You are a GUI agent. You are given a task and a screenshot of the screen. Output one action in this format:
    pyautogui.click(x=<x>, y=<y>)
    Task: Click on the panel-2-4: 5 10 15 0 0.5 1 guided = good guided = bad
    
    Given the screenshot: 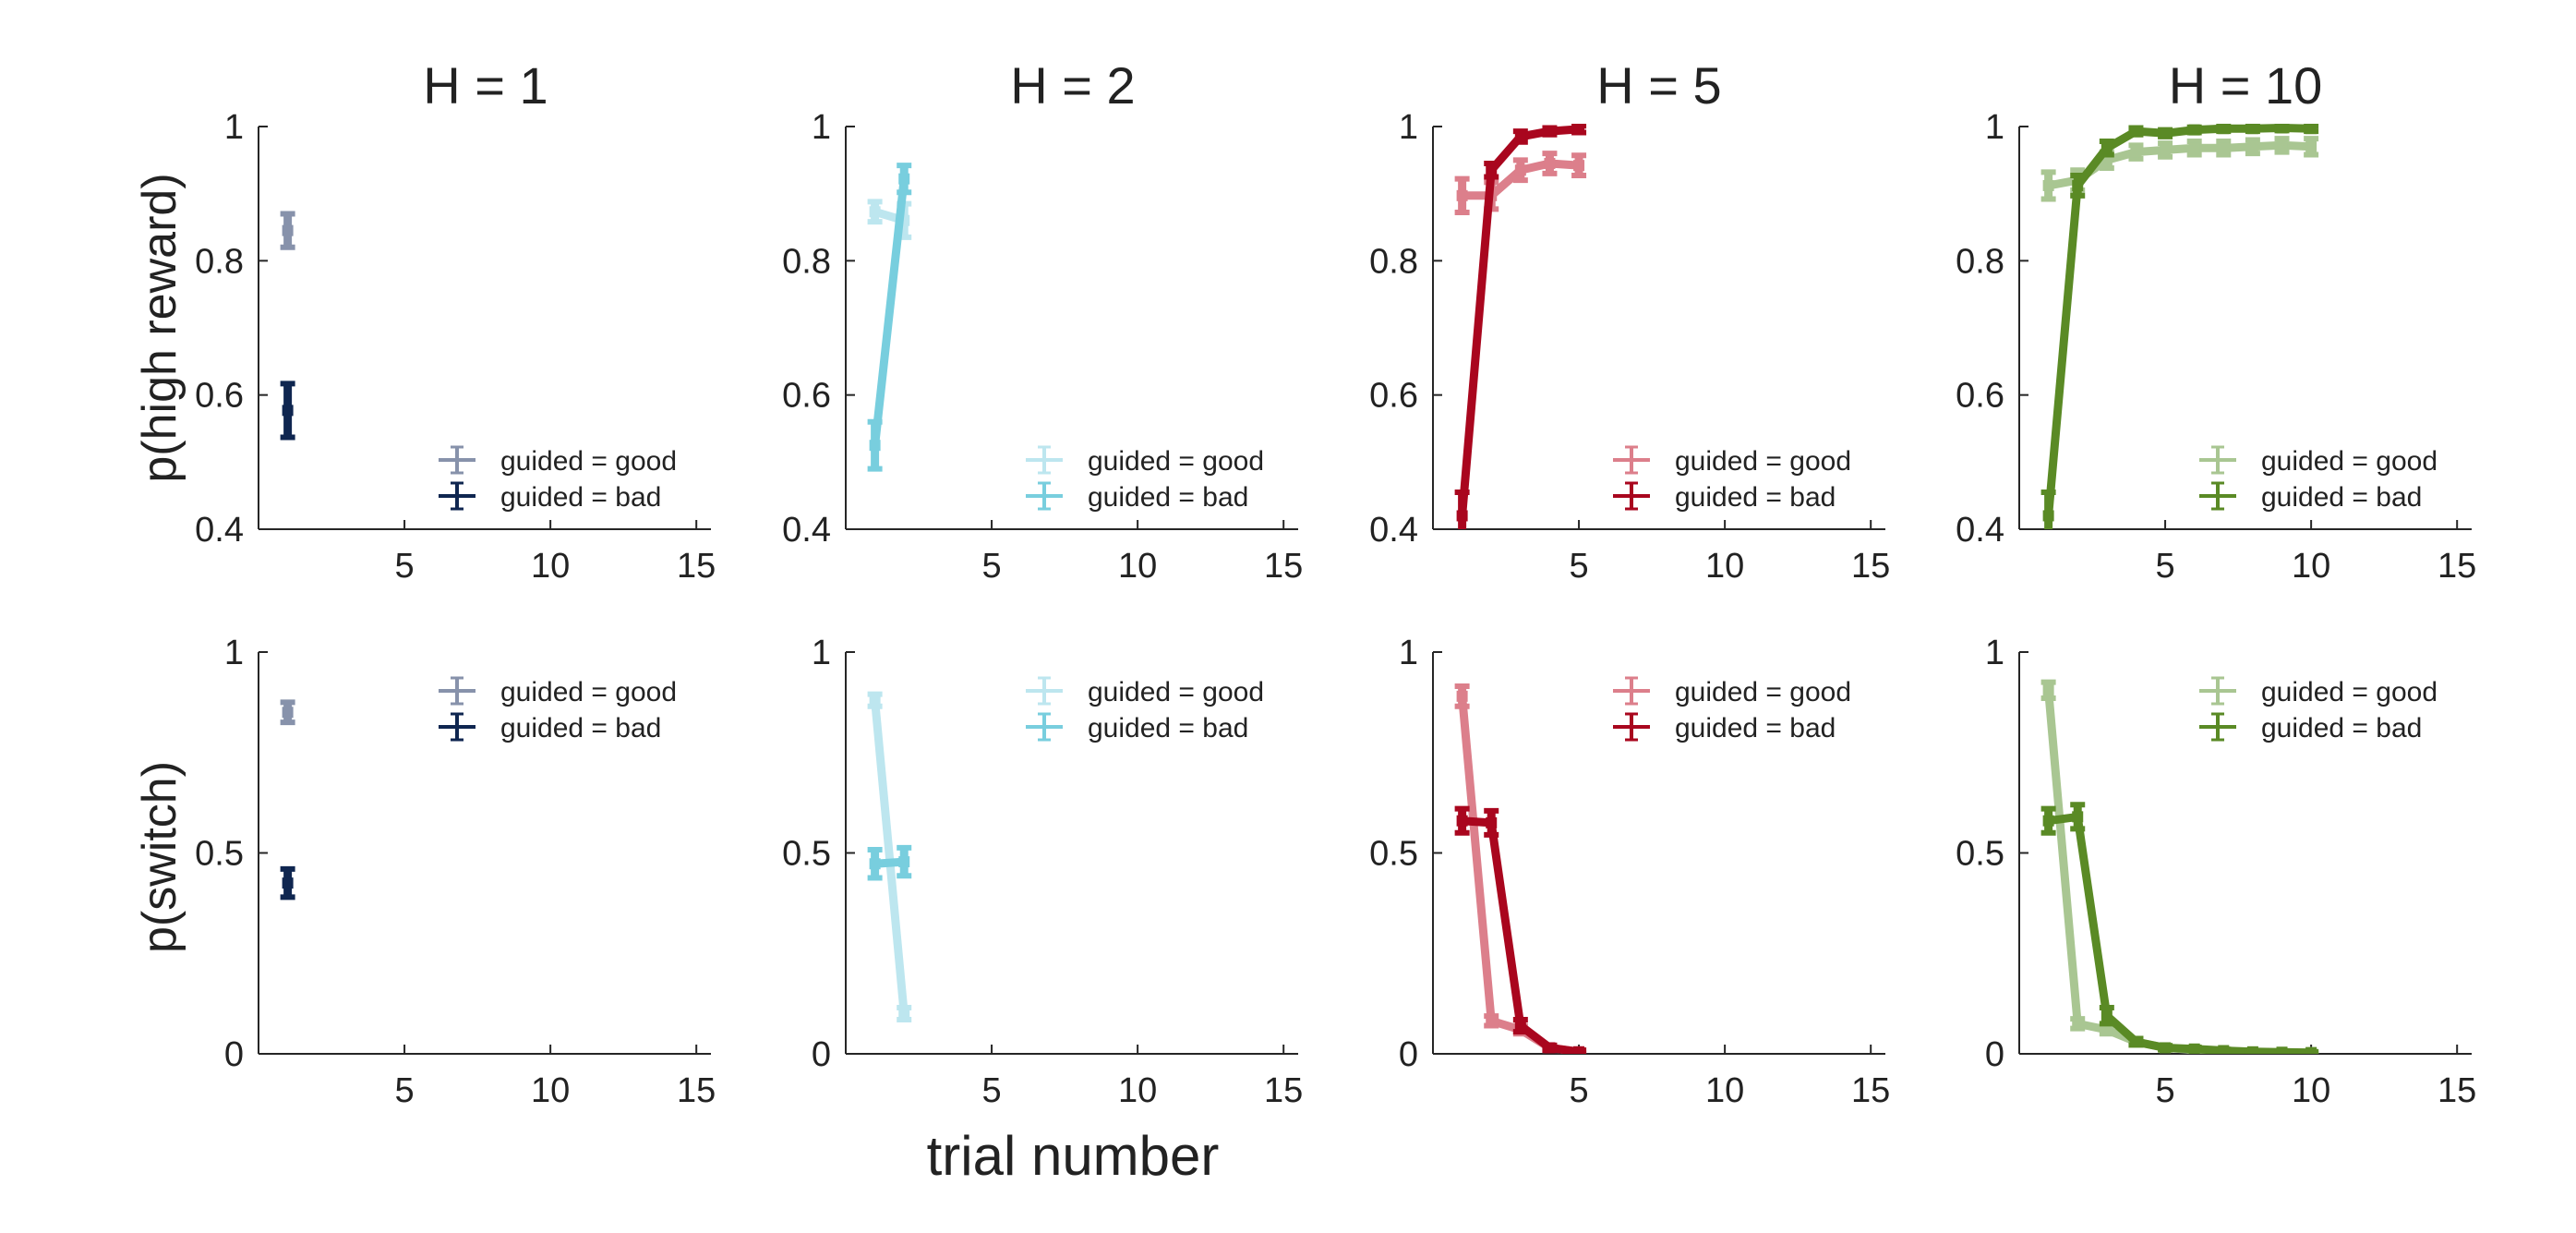 What is the action you would take?
    pyautogui.click(x=2216, y=872)
    